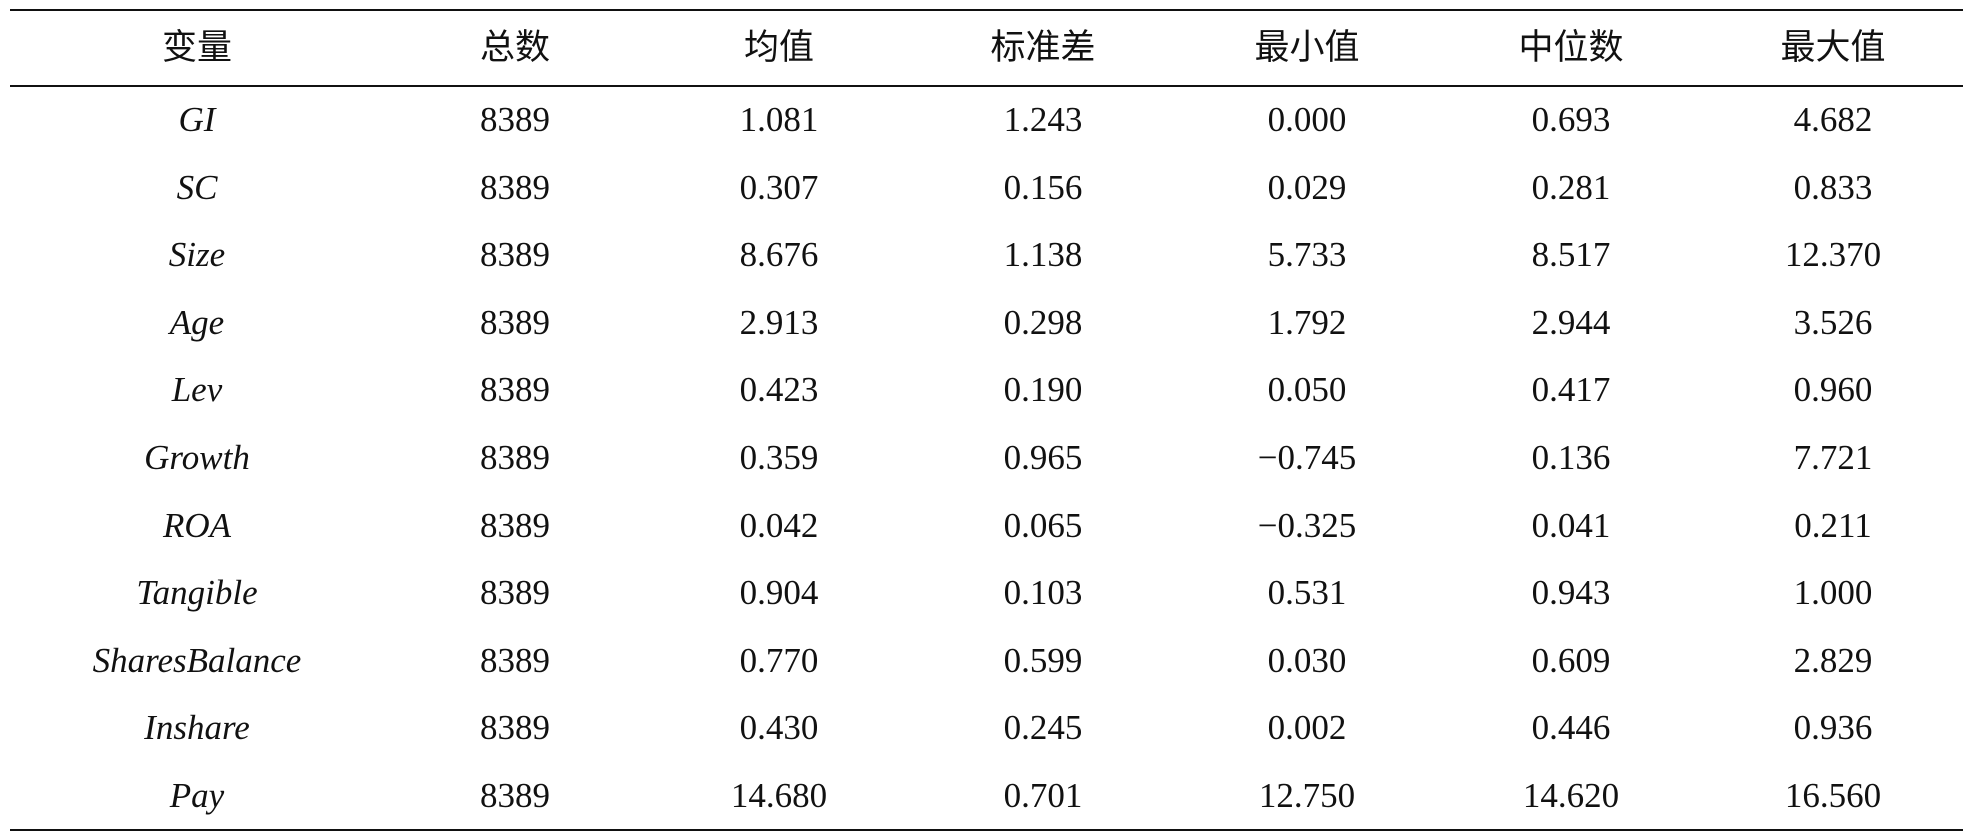 The height and width of the screenshot is (835, 1971). What do you see at coordinates (1307, 47) in the screenshot?
I see `header-cell: 最小值` at bounding box center [1307, 47].